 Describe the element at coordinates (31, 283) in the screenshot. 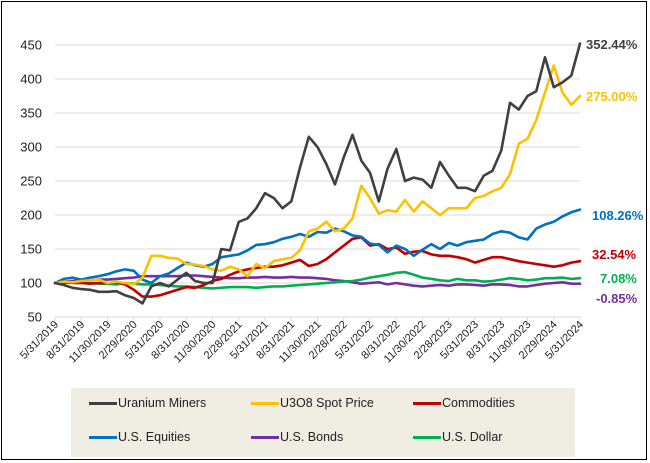

I see `y-tick-label: 100` at that location.